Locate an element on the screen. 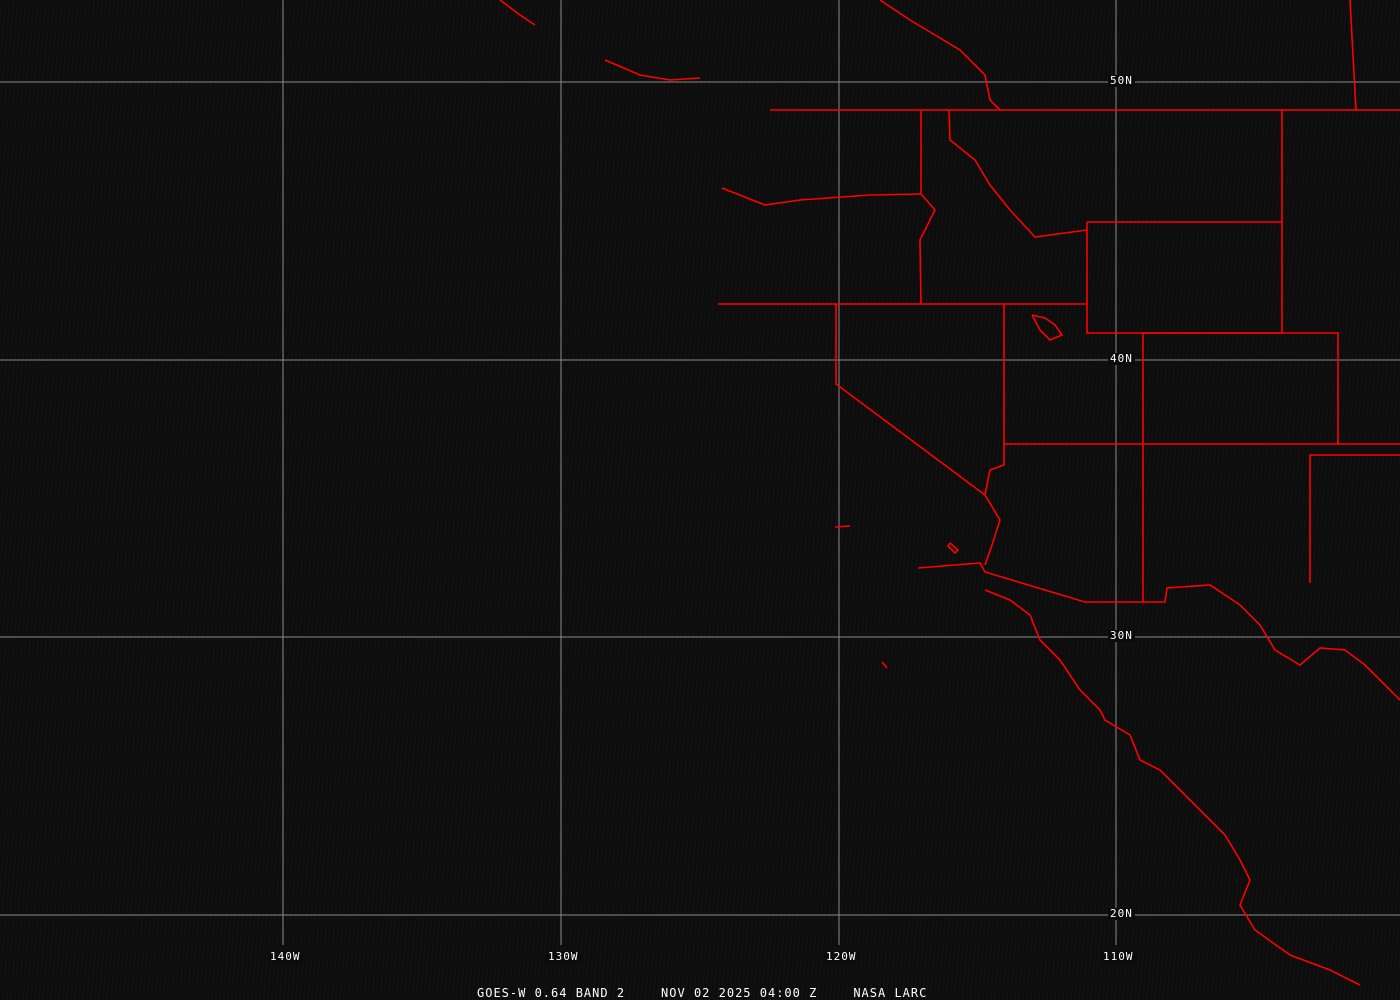 This screenshot has width=1400, height=1000. lon-label-130w: 130W is located at coordinates (563, 956).